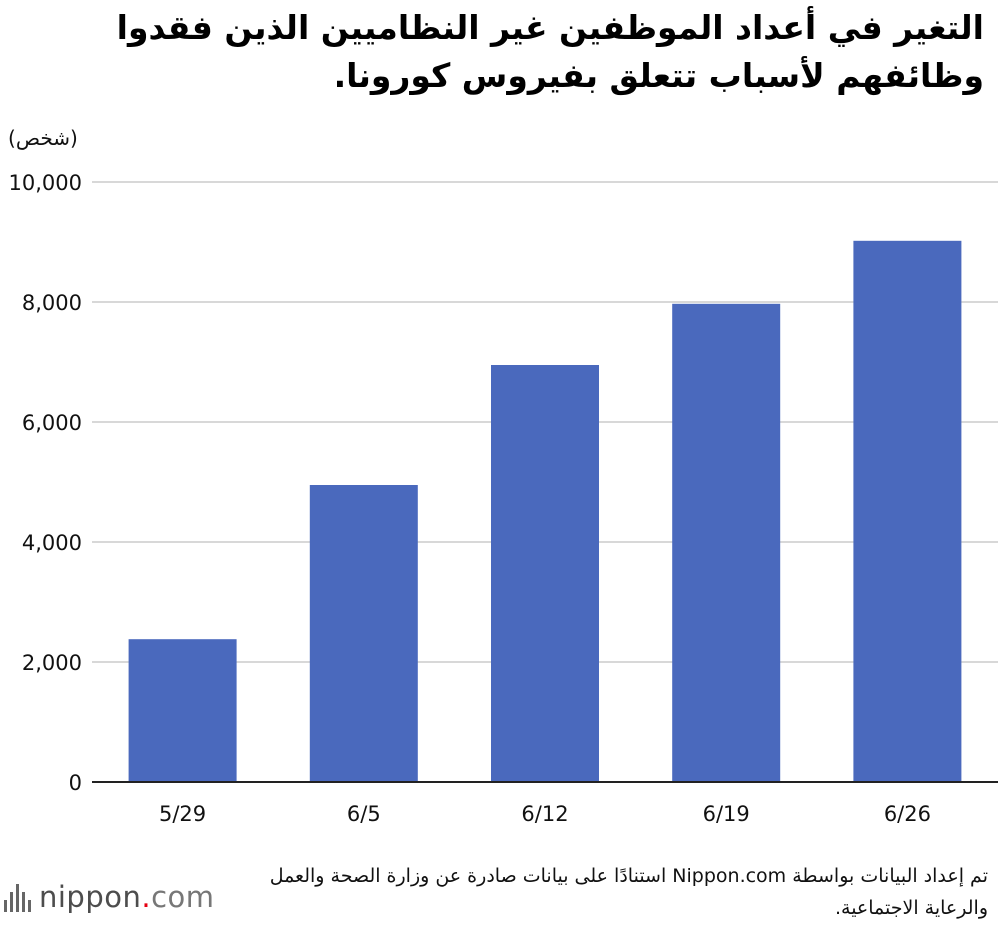 This screenshot has height=926, width=1000. Describe the element at coordinates (45, 183) in the screenshot. I see `y-tick-label: 10,000` at that location.